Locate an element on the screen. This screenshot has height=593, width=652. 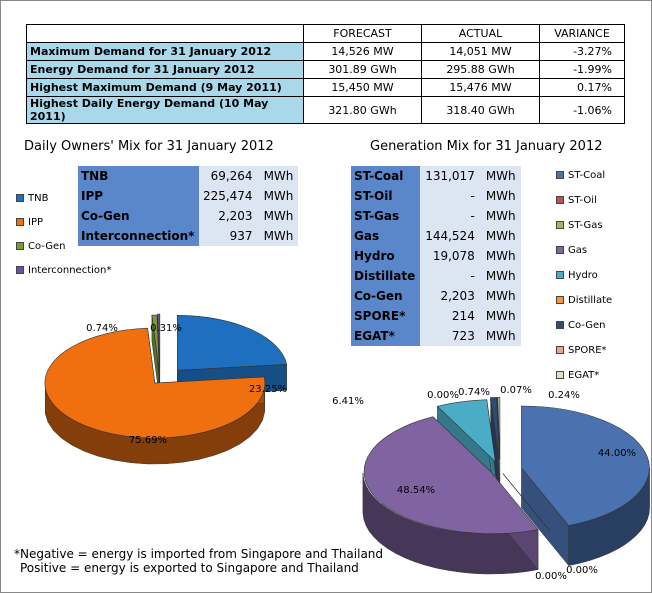
legend-label: EGAT* is located at coordinates (584, 375).